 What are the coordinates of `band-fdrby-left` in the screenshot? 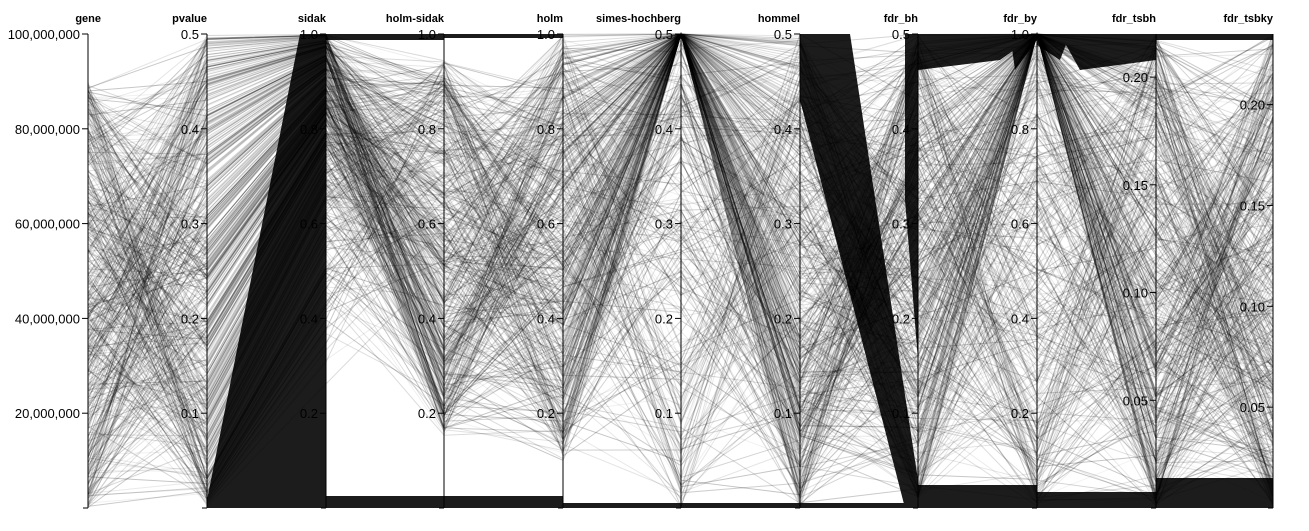 It's located at (1023, 52).